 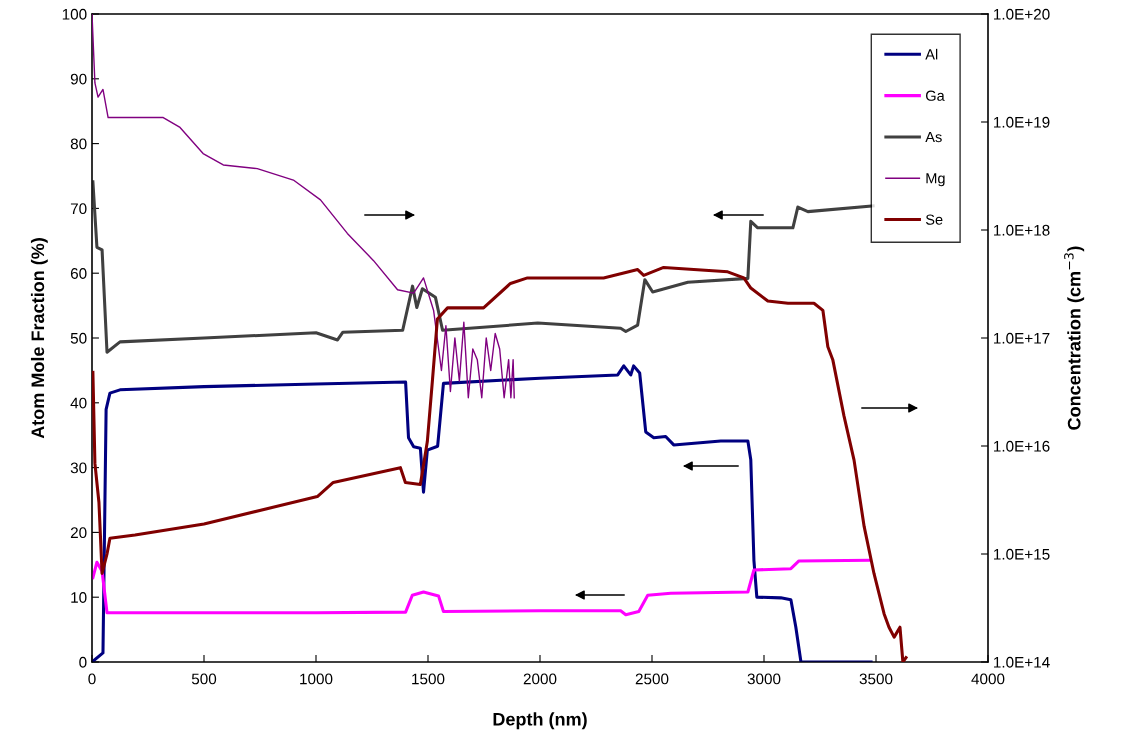 What do you see at coordinates (204, 679) in the screenshot?
I see `x-tick-label: 500` at bounding box center [204, 679].